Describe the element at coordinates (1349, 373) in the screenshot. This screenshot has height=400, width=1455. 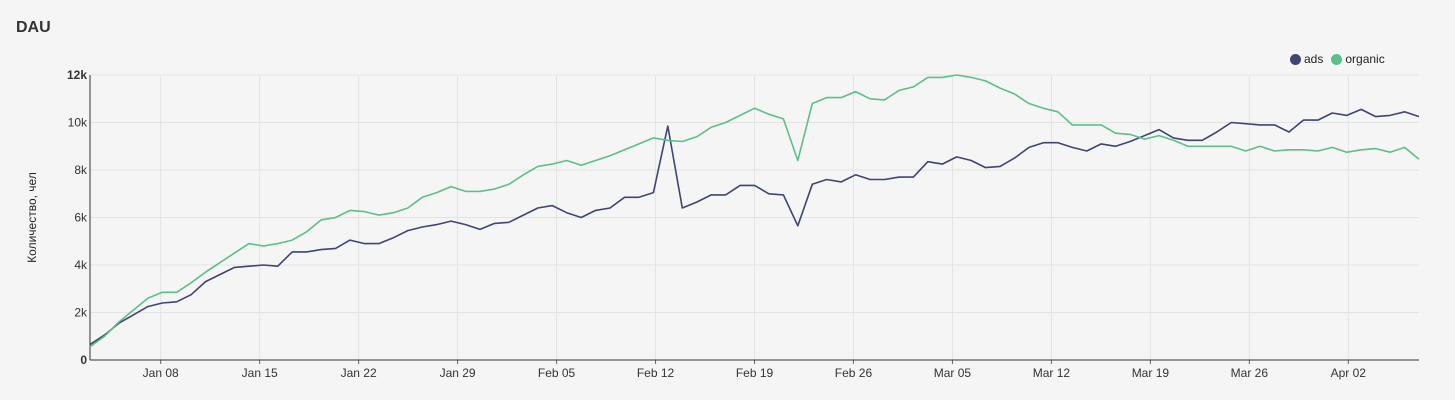
I see `x-tick-label: Apr 02` at that location.